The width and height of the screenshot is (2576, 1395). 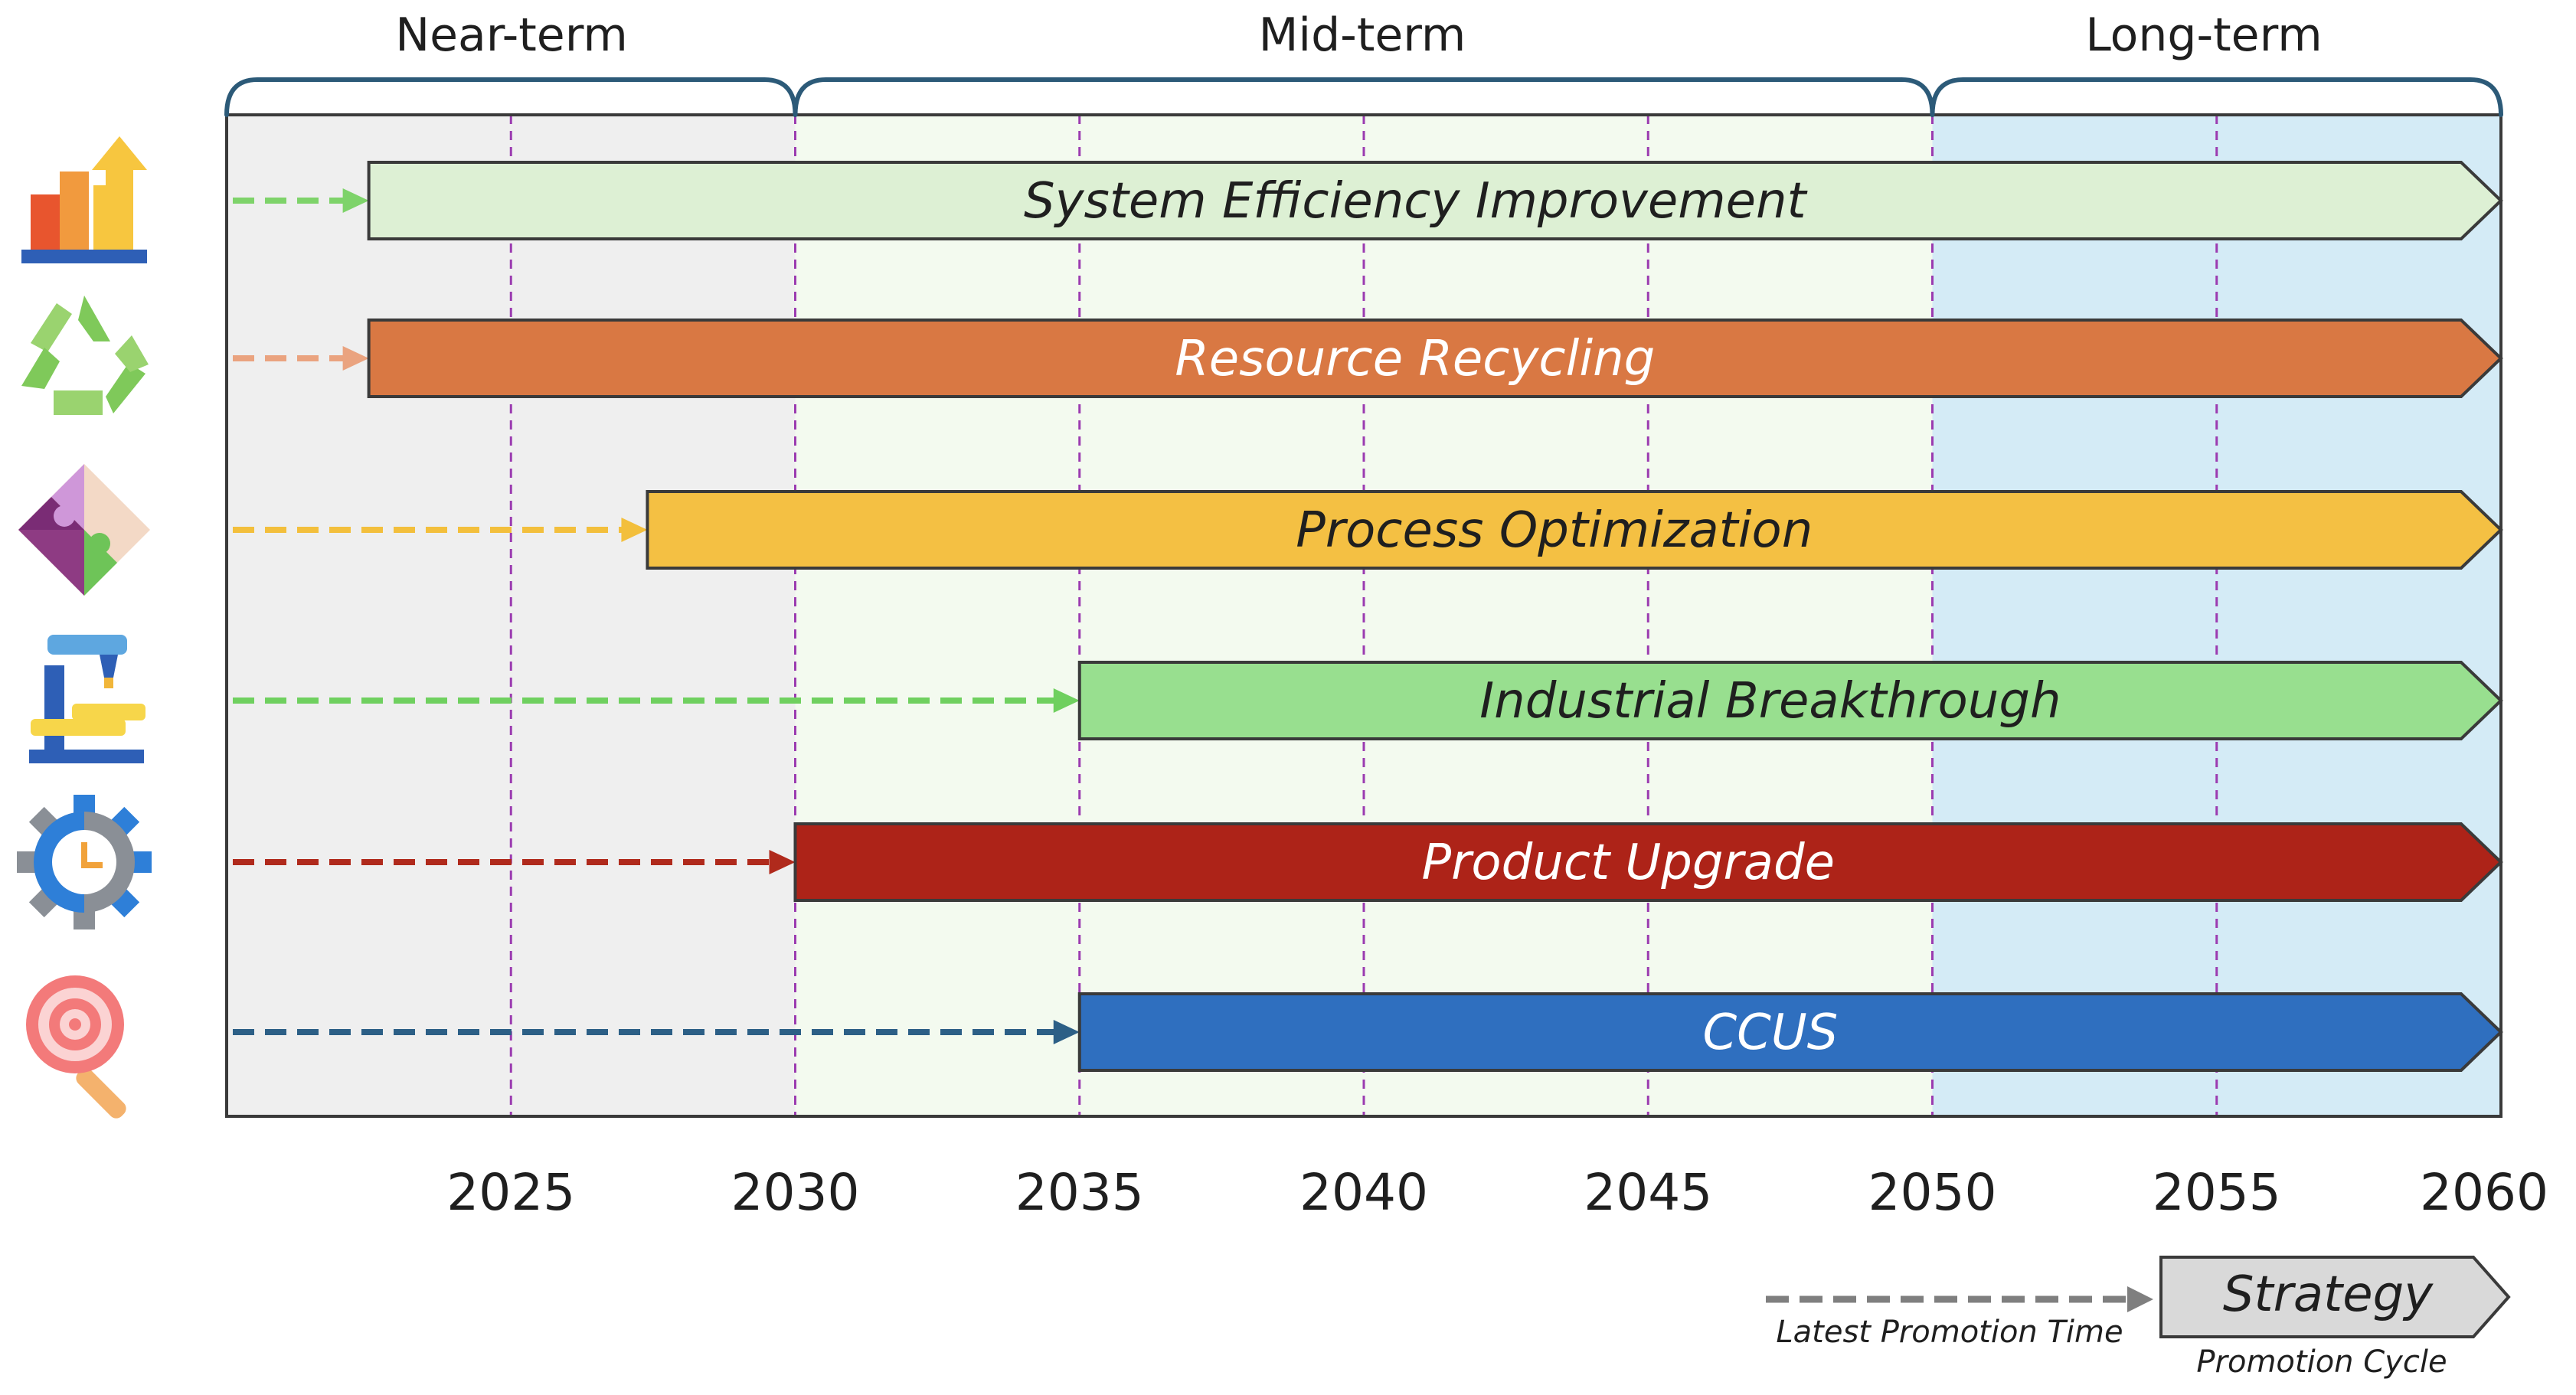 I want to click on year-tick-labels: 2025 2030 2035 2040 2045 2050 2055 2060, so click(x=1497, y=1192).